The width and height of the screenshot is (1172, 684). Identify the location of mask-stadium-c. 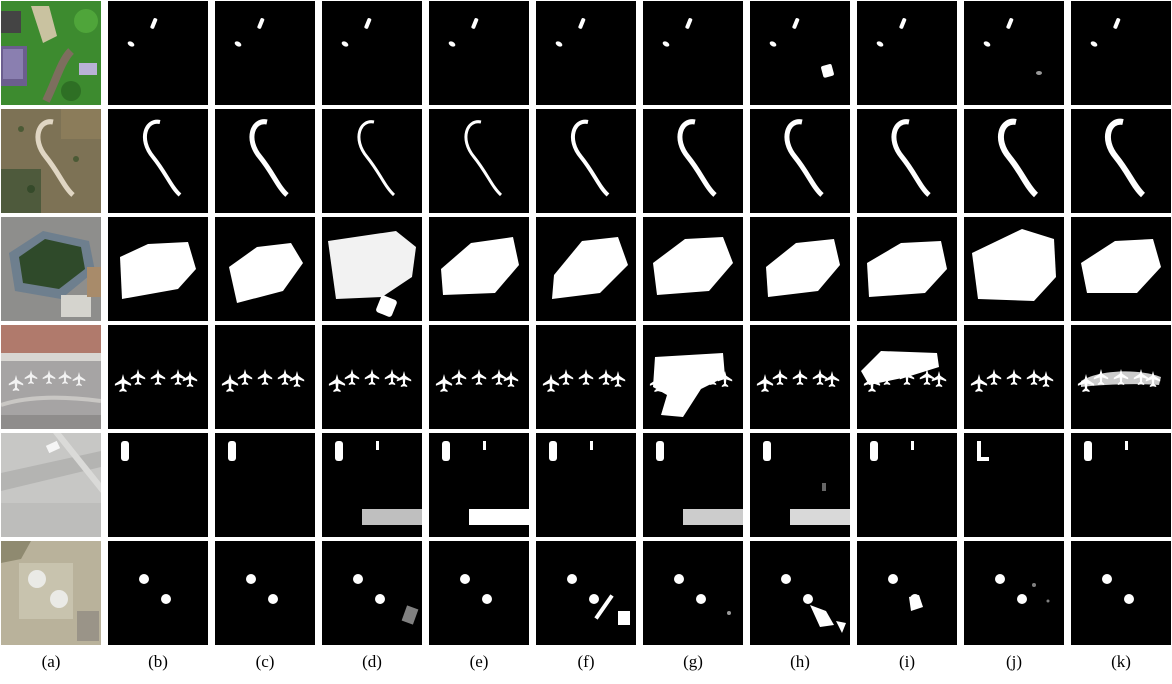
(265, 269).